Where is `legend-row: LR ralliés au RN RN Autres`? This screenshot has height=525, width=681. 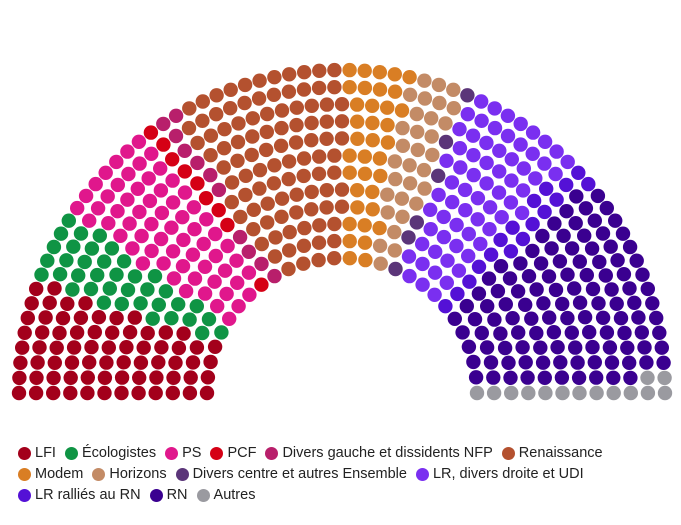 legend-row: LR ralliés au RN RN Autres is located at coordinates (348, 495).